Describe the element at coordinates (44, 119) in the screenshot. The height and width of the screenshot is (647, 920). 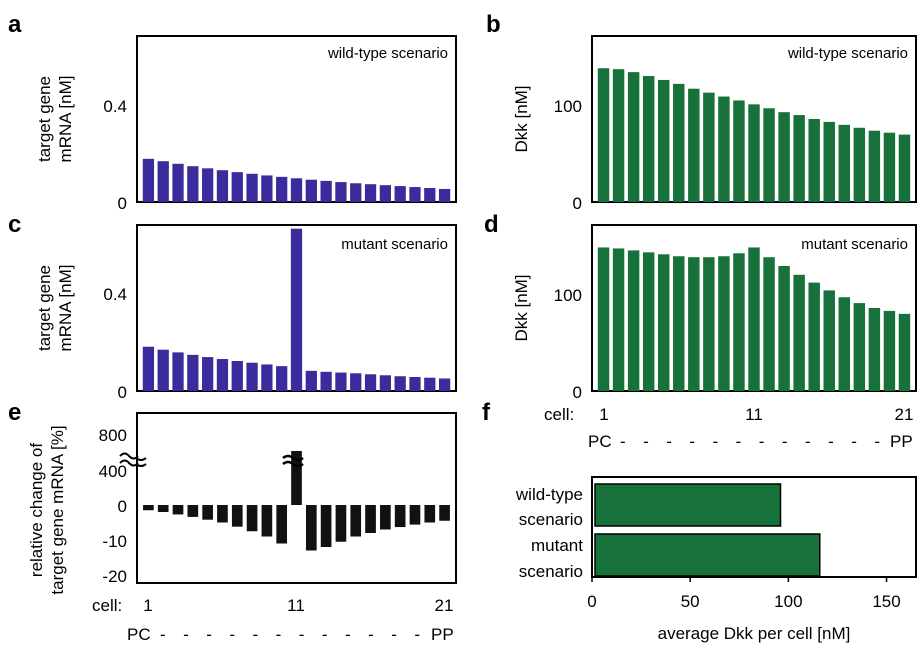
I see `panel-a-ylabel-line1: target gene` at that location.